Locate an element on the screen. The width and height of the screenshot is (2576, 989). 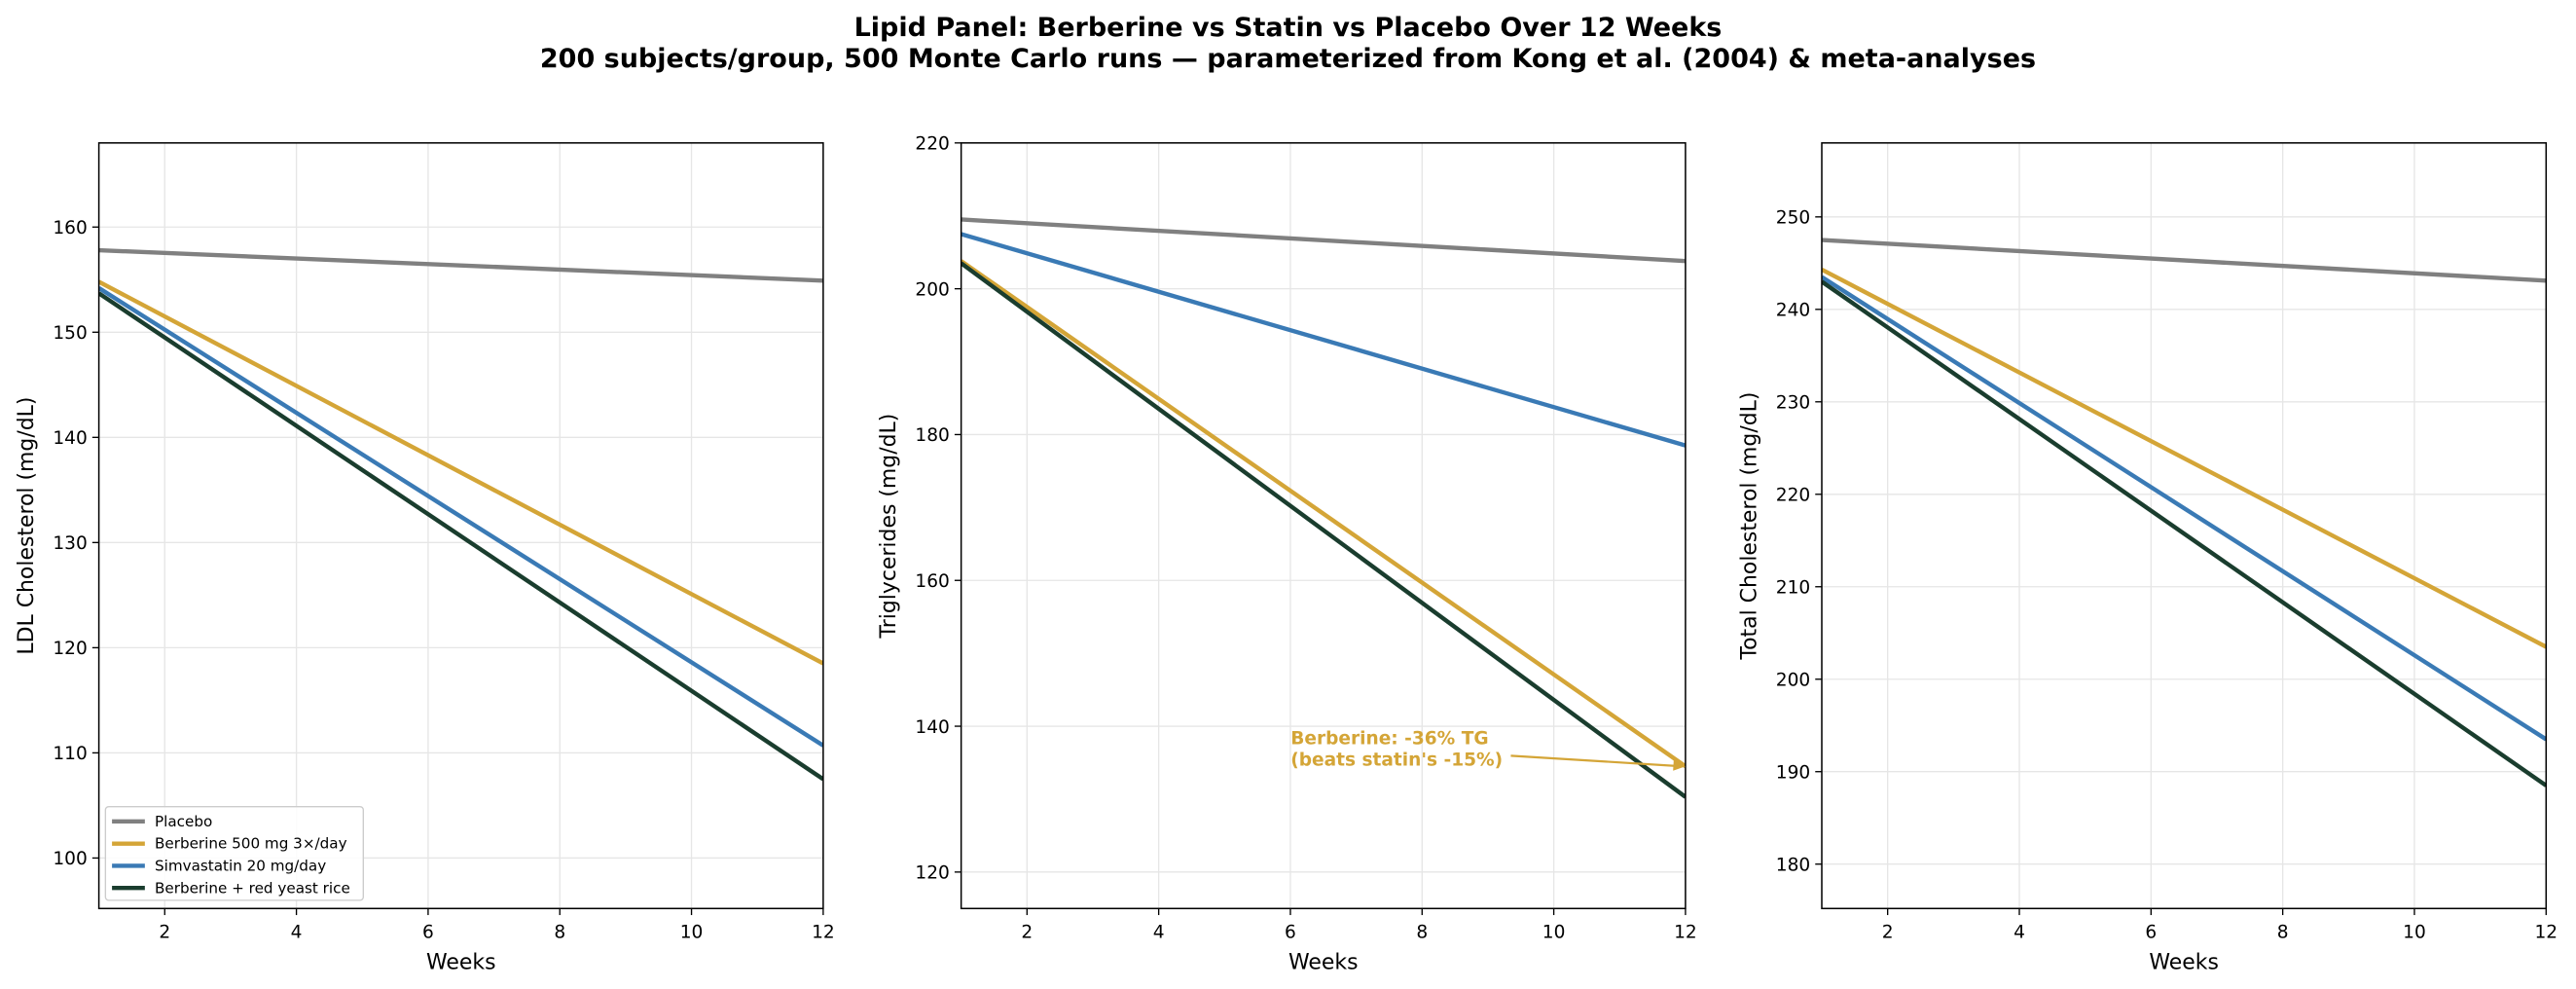
annotation-arrowhead is located at coordinates (1679, 765).